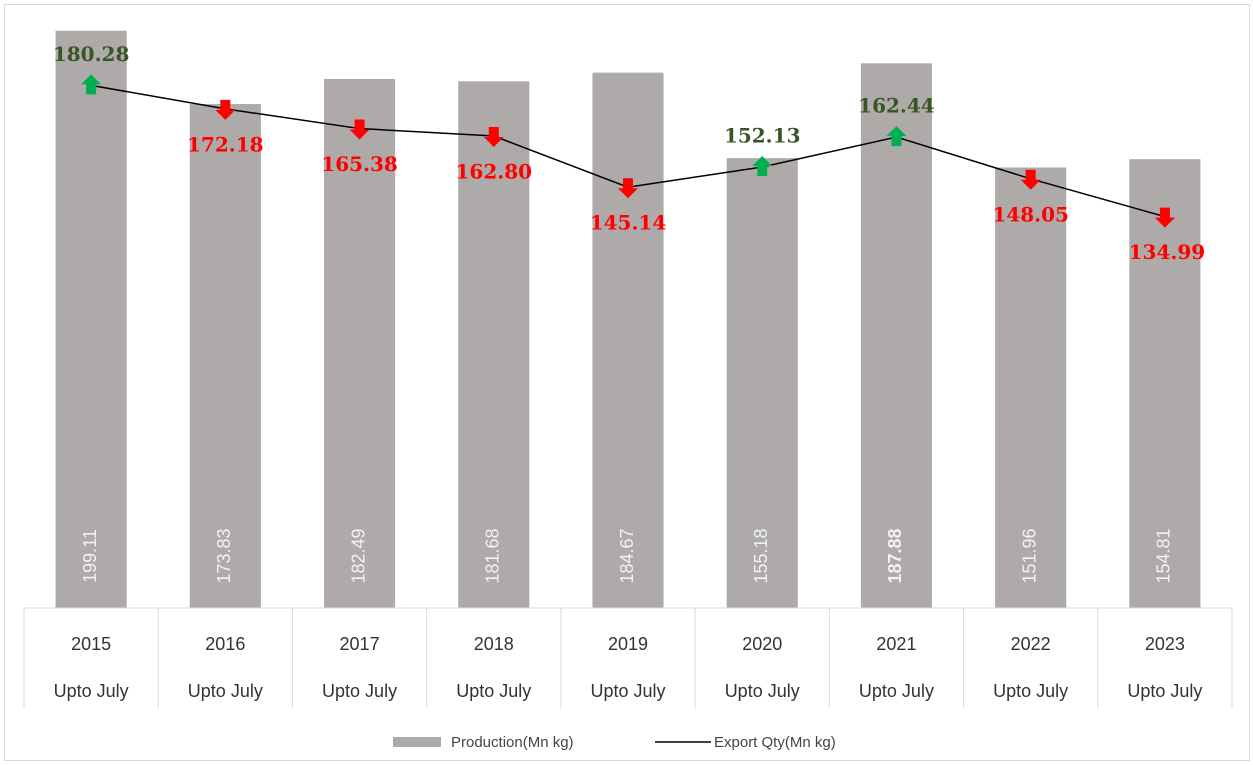  I want to click on x-tick-label: 2023, so click(1165, 644).